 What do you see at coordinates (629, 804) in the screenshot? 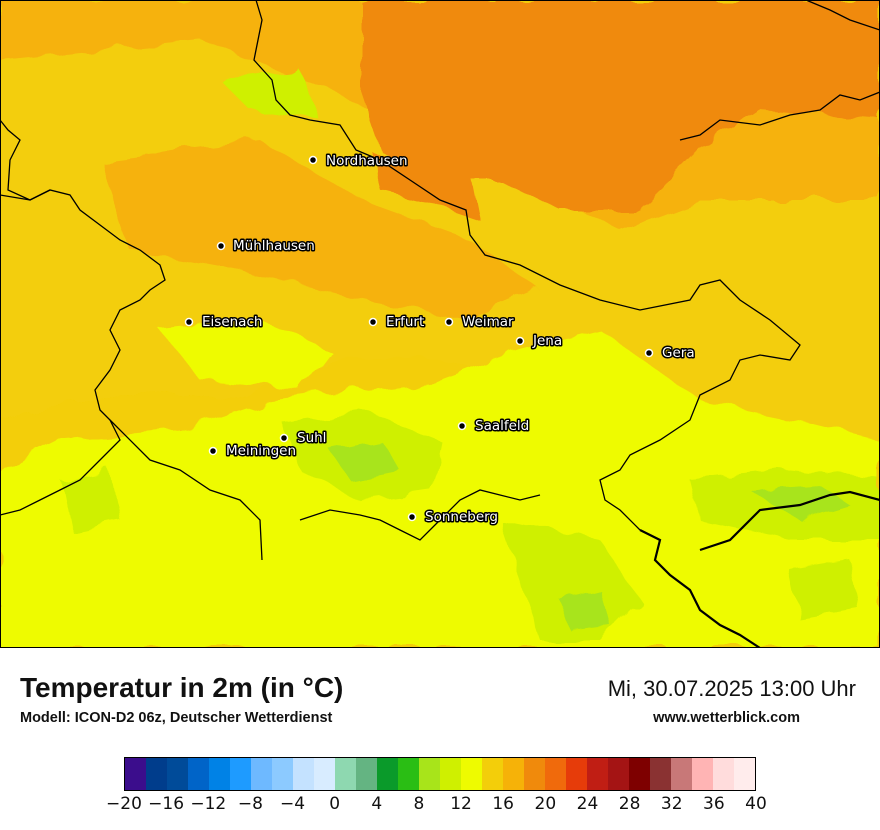
I see `colorbar-tick-label: 28` at bounding box center [629, 804].